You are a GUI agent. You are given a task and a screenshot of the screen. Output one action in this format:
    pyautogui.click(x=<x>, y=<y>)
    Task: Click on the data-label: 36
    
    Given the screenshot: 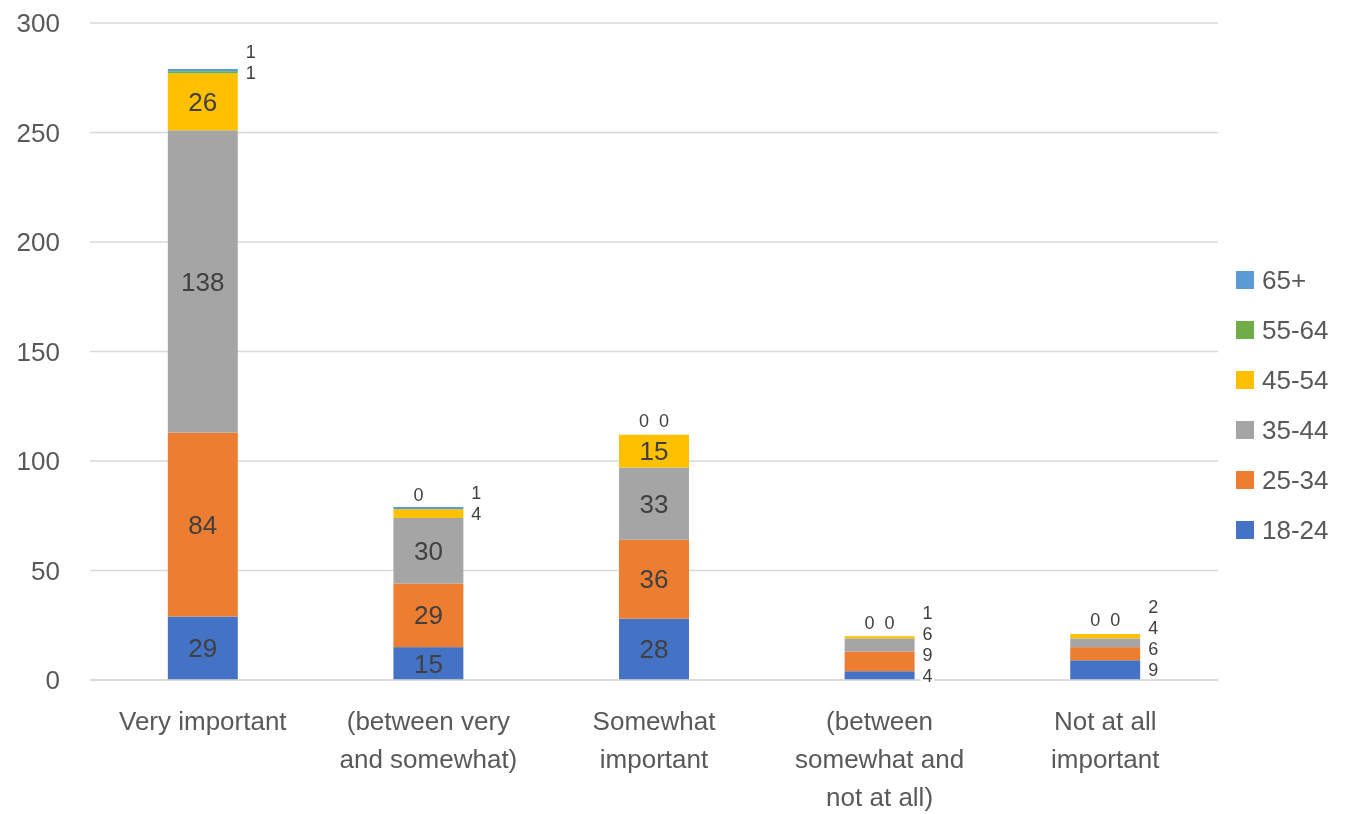 What is the action you would take?
    pyautogui.click(x=654, y=579)
    